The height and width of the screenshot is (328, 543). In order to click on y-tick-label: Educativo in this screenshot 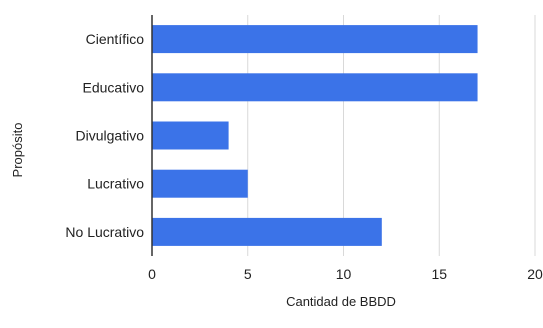, I will do `click(114, 87)`.